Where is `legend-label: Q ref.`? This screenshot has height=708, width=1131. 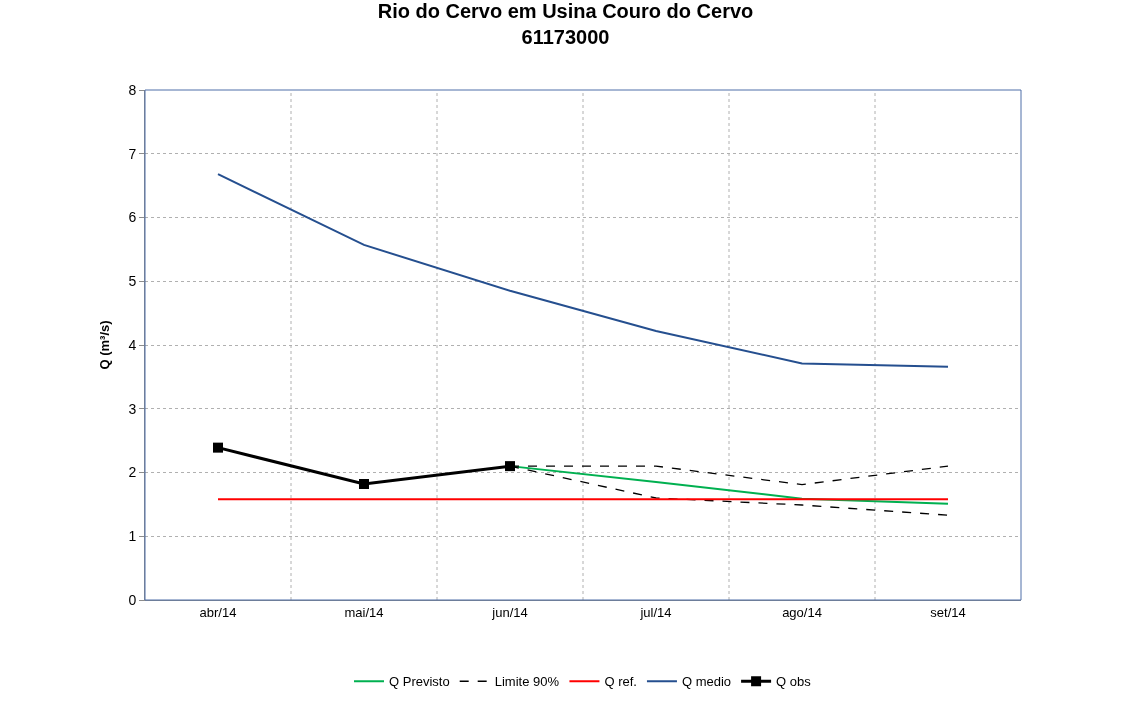
legend-label: Q ref. is located at coordinates (620, 682).